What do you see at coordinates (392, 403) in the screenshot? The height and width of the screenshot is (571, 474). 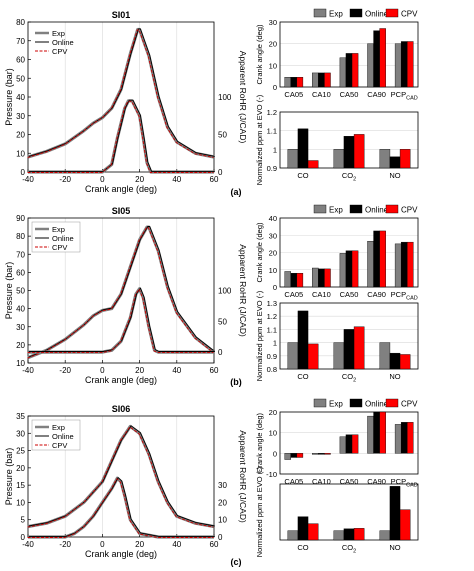 I see `legend-swatch-cpv` at bounding box center [392, 403].